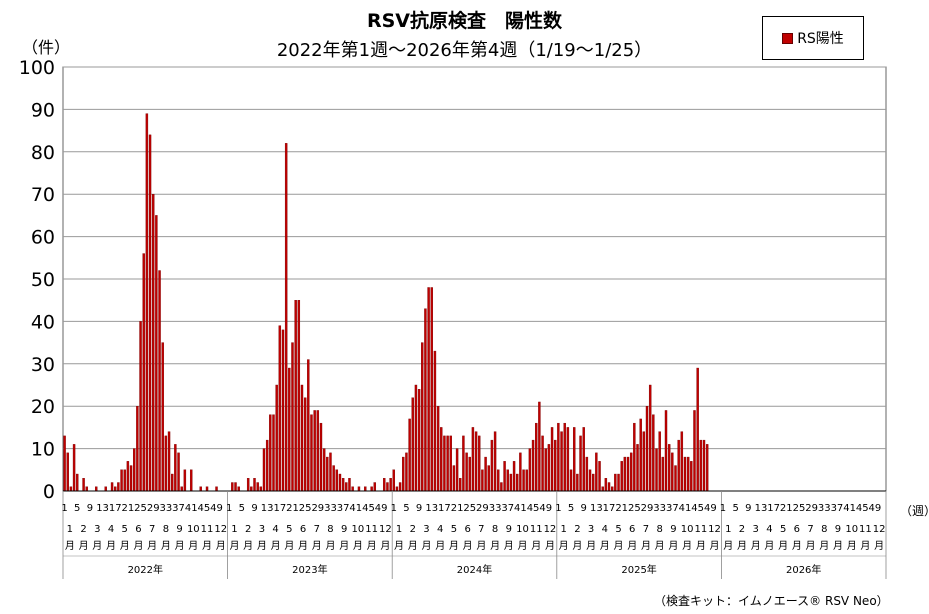 This screenshot has height=614, width=929. I want to click on x-week-label: 45, so click(697, 508).